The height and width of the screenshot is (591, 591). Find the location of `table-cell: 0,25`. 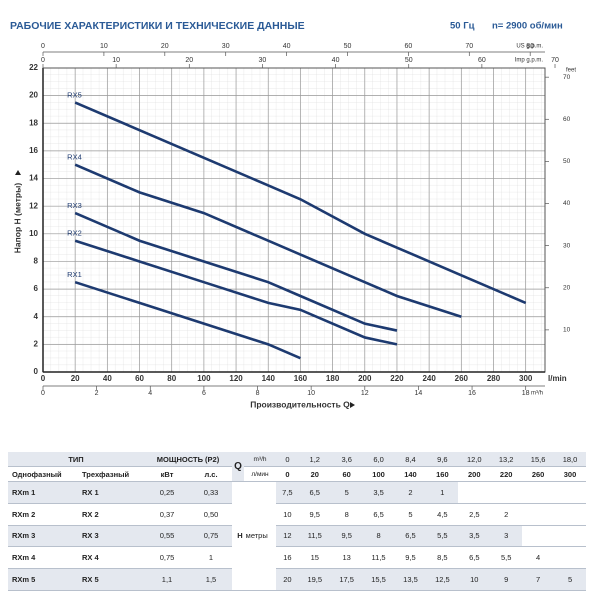

table-cell: 0,25 is located at coordinates (167, 492).